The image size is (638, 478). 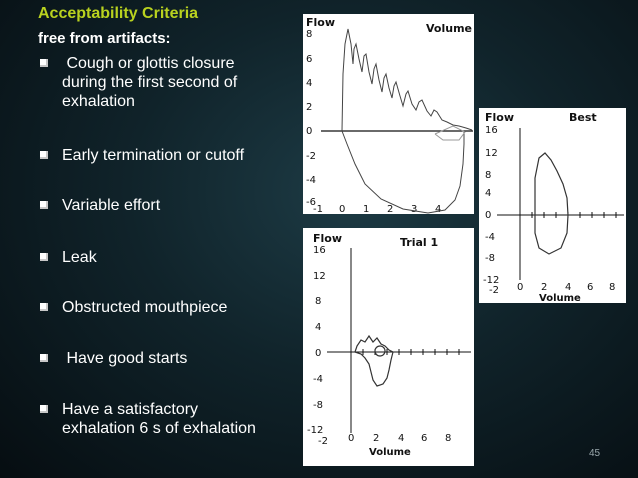 What do you see at coordinates (449, 28) in the screenshot?
I see `graph-header: Volume` at bounding box center [449, 28].